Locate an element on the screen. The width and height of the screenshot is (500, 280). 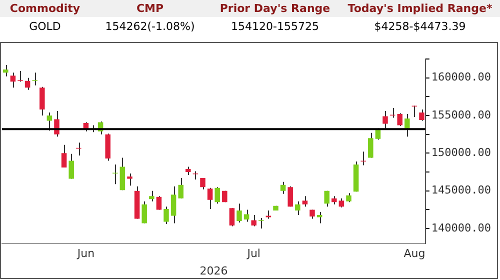
y-tick-label: 155000.00 is located at coordinates (461, 115).